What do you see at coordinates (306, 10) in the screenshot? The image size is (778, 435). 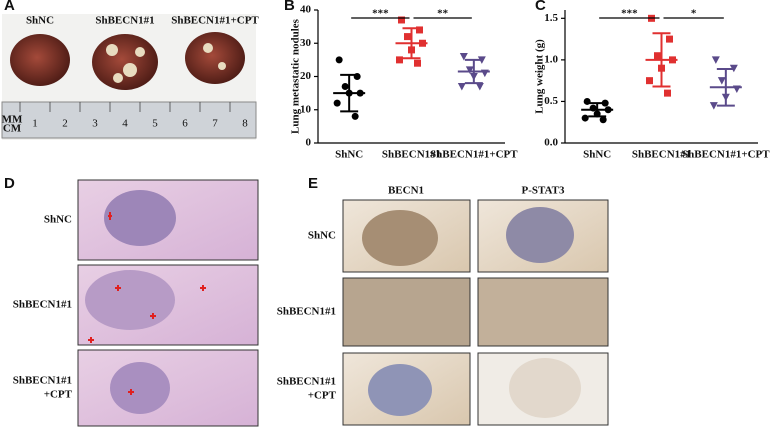 I see `y-tick-label: 40` at bounding box center [306, 10].